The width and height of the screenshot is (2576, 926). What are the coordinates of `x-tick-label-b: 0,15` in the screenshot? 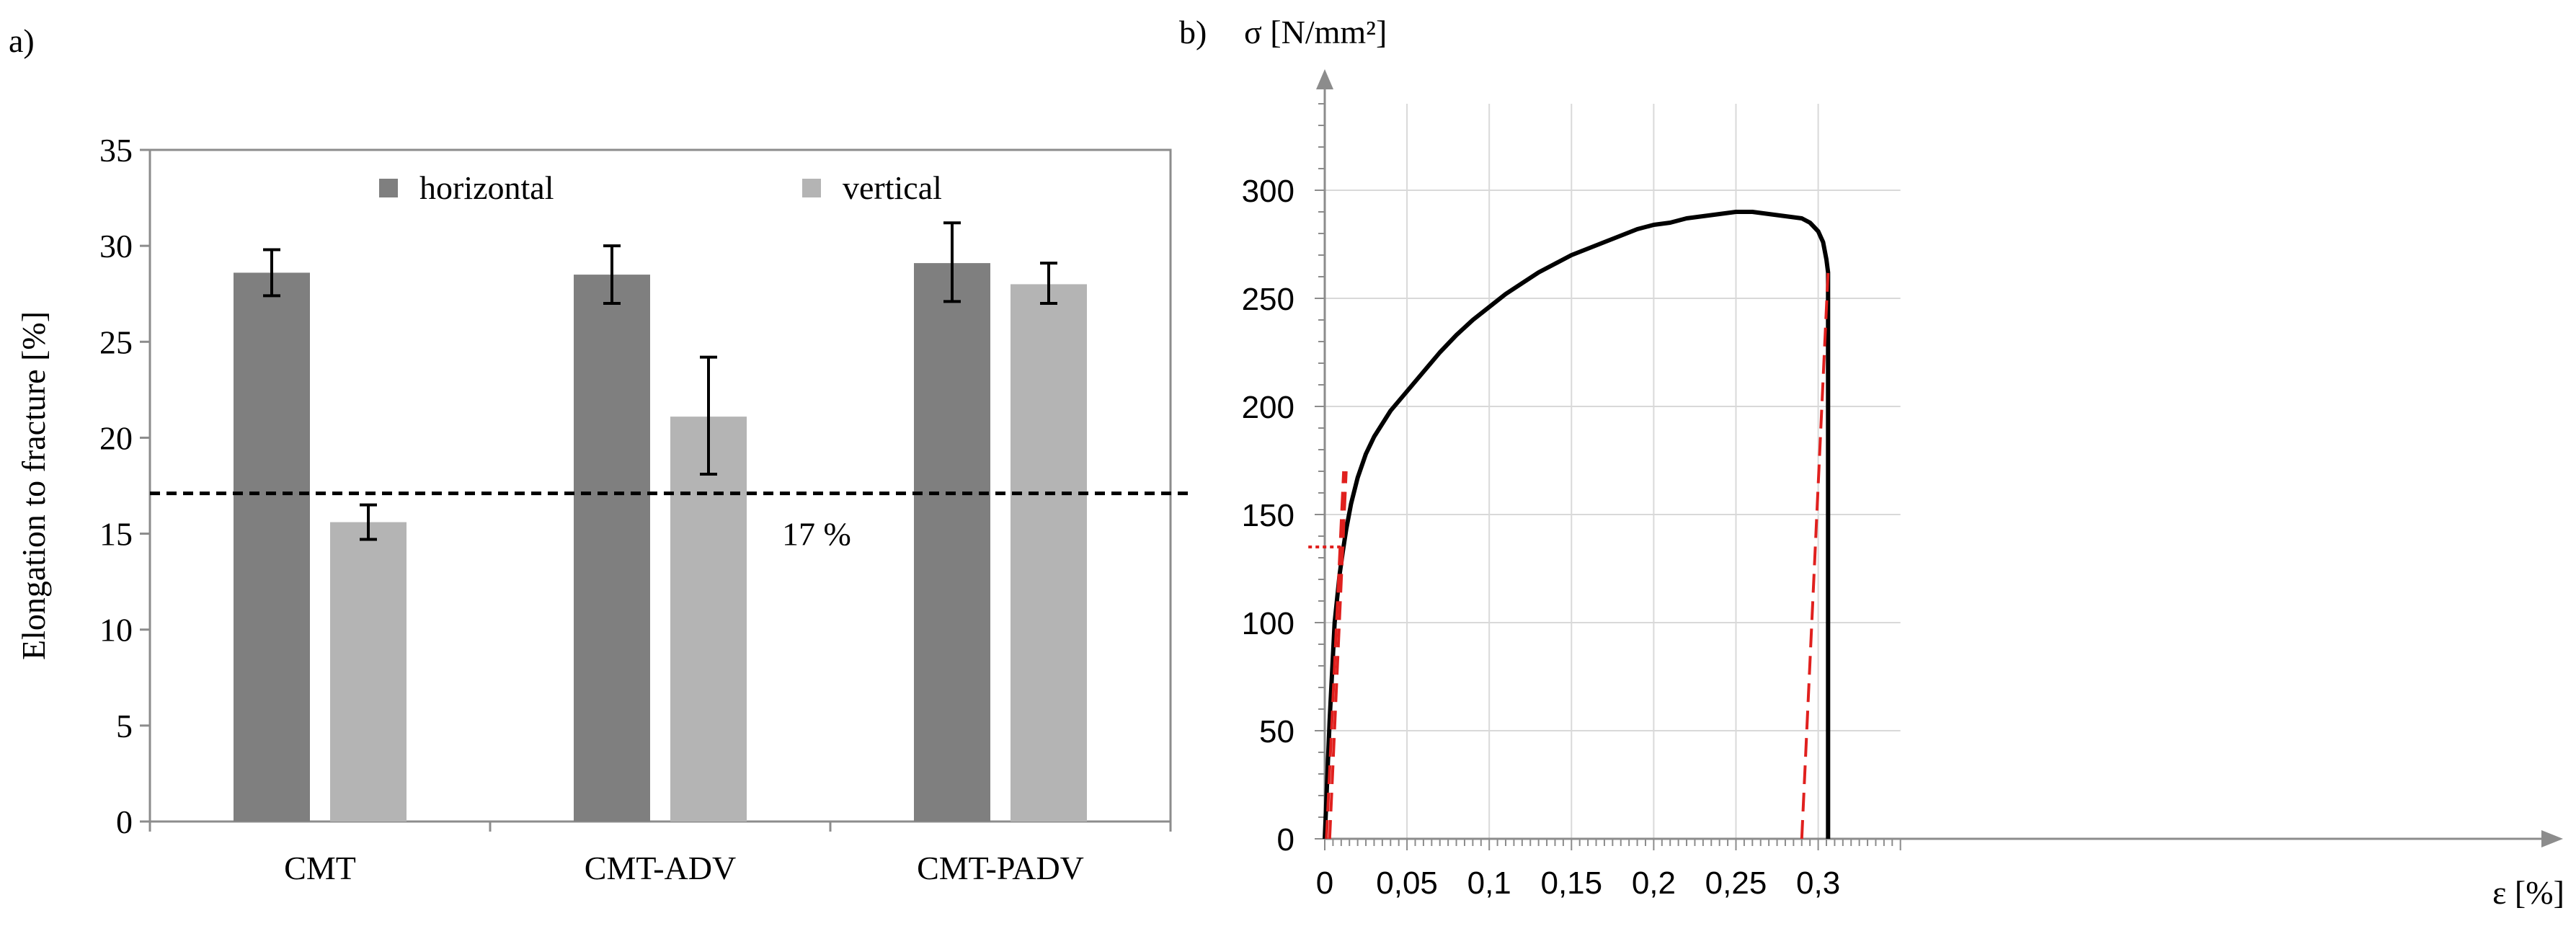 It's located at (1571, 883).